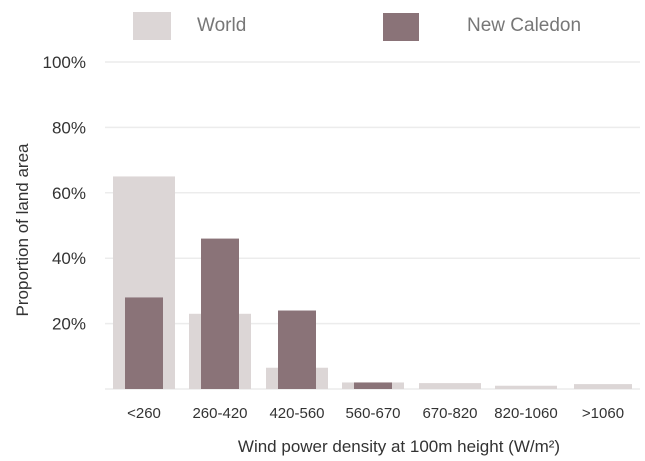  What do you see at coordinates (401, 27) in the screenshot?
I see `legend-swatch-new-caledon` at bounding box center [401, 27].